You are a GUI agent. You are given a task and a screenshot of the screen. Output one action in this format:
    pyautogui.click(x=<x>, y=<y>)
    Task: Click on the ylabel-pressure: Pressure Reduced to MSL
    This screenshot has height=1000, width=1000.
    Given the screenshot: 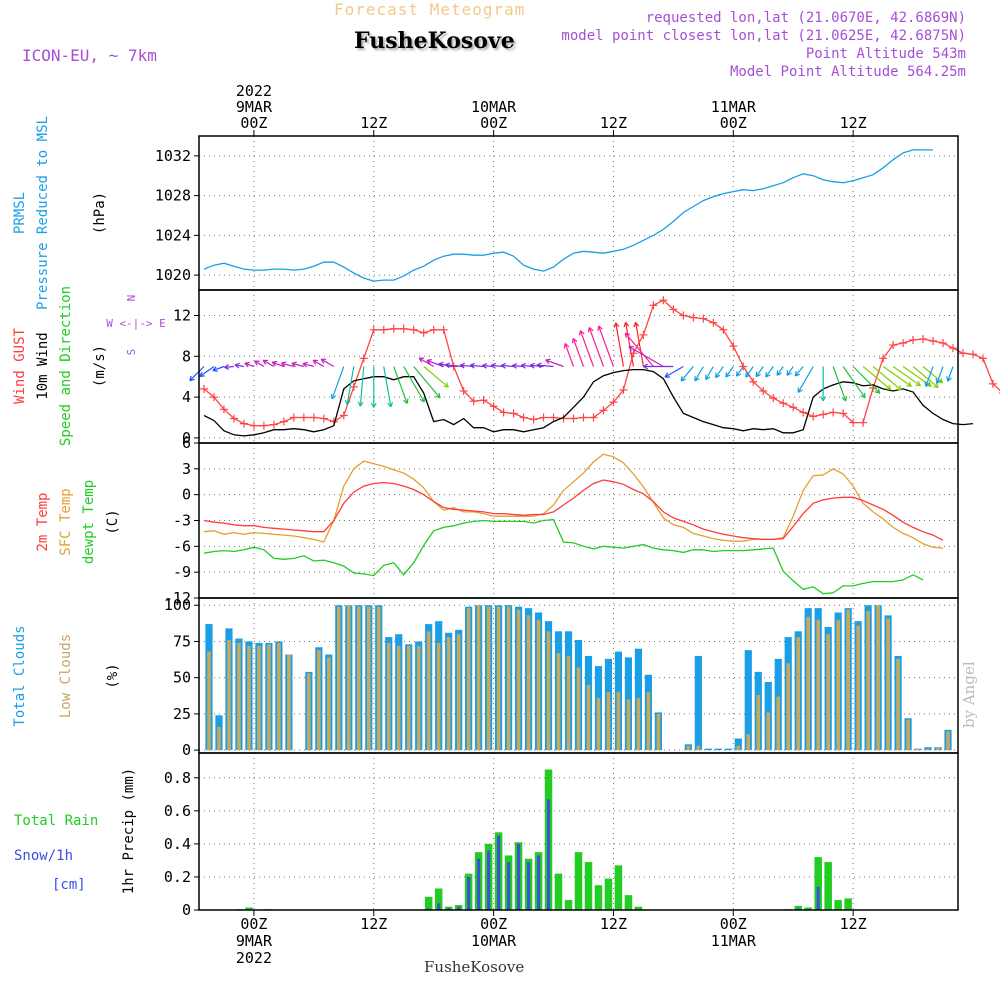 What is the action you would take?
    pyautogui.click(x=43, y=213)
    